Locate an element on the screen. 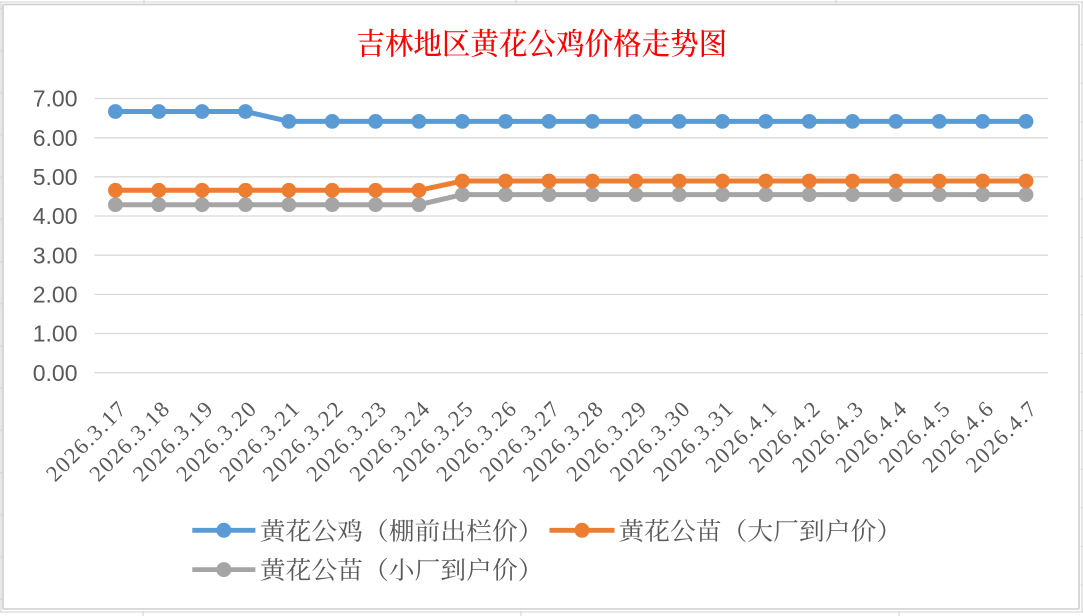 The image size is (1083, 616). svg-text: 6.00 is located at coordinates (55, 138).